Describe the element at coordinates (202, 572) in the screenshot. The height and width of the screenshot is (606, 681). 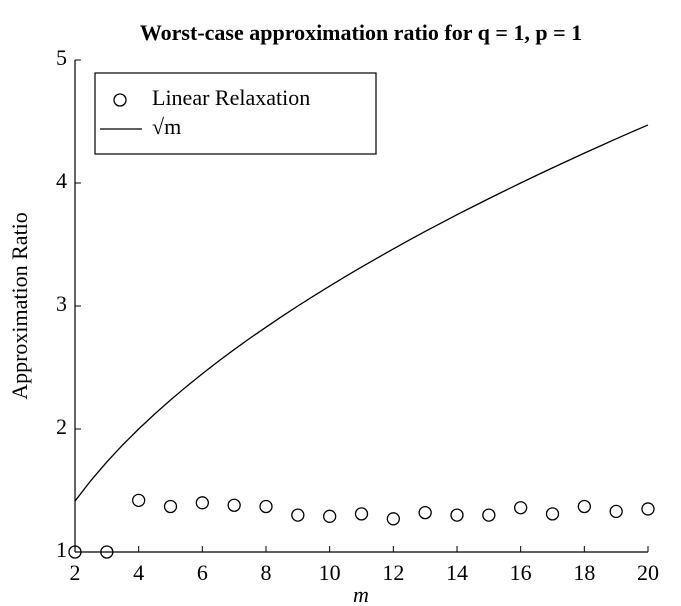
I see `x-tick-label: 6` at that location.